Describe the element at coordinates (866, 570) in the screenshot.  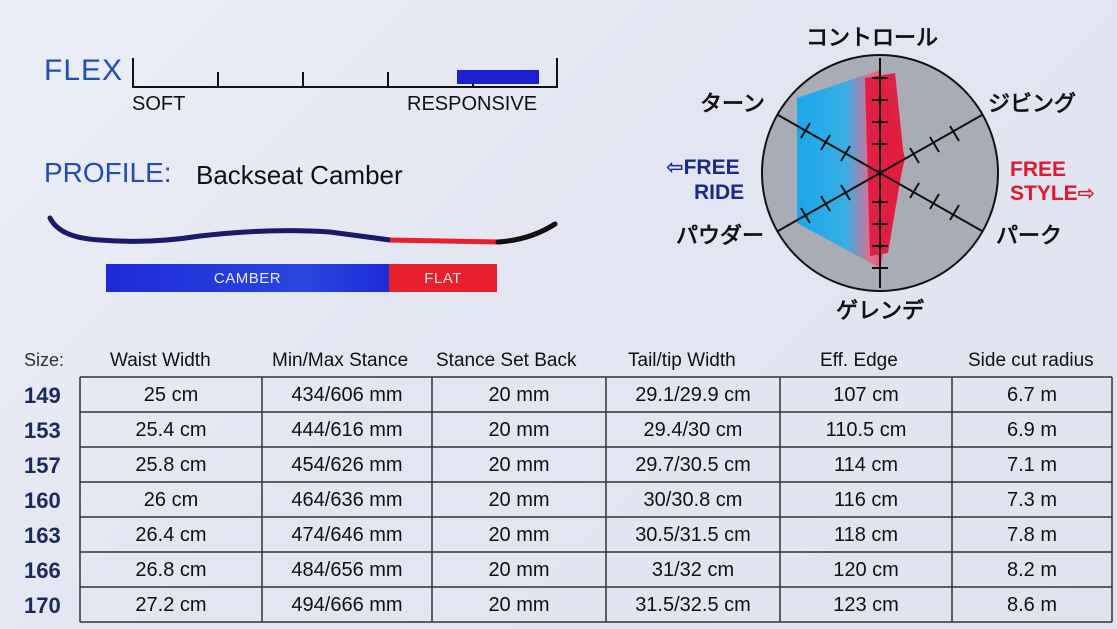
I see `table-cell-edge: 120 cm` at that location.